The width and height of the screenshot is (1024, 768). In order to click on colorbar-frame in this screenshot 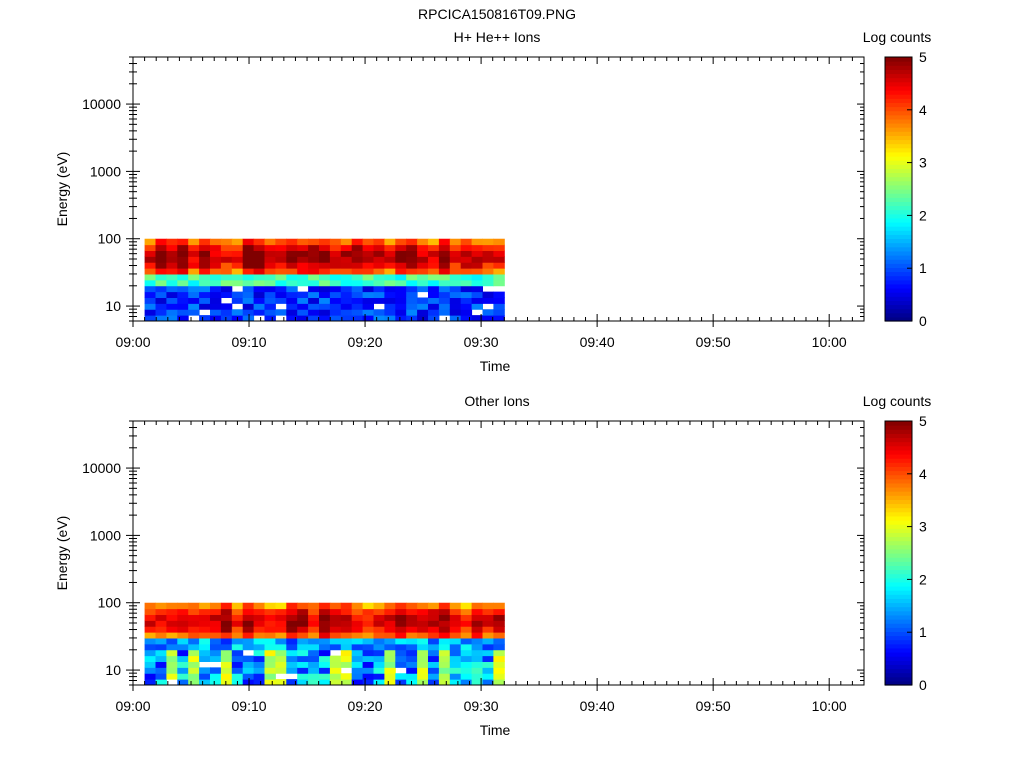, I will do `click(898, 553)`.